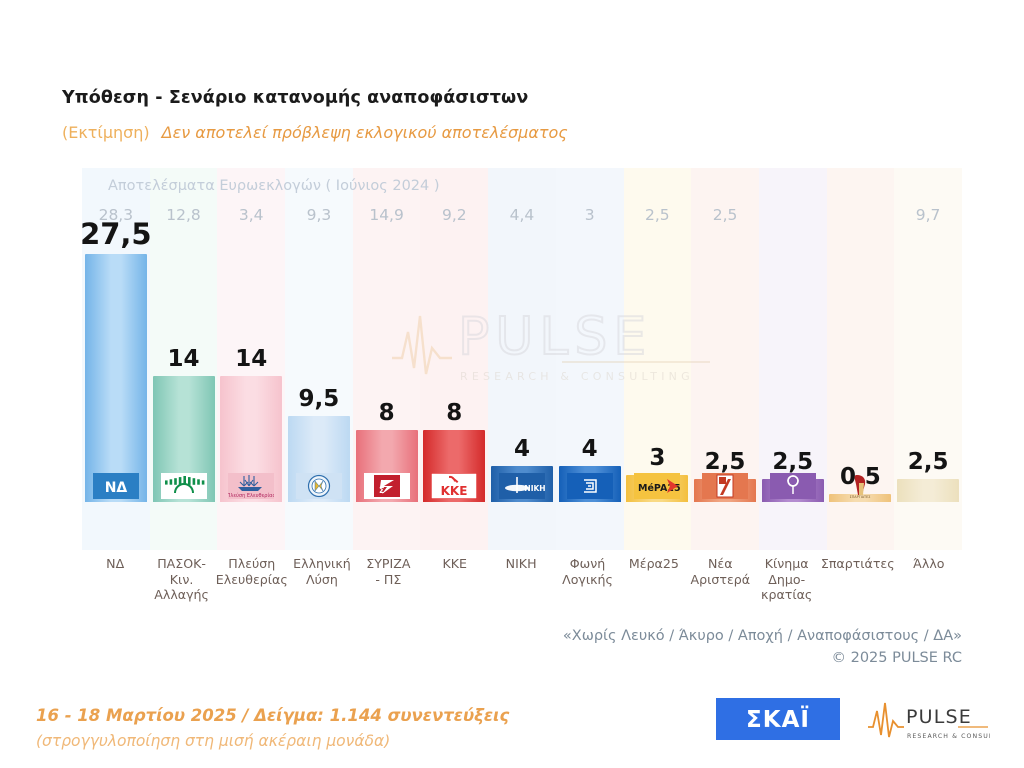 Image resolution: width=1024 pixels, height=768 pixels. What do you see at coordinates (522, 215) in the screenshot?
I see `euro-result-niki: 4,4` at bounding box center [522, 215].